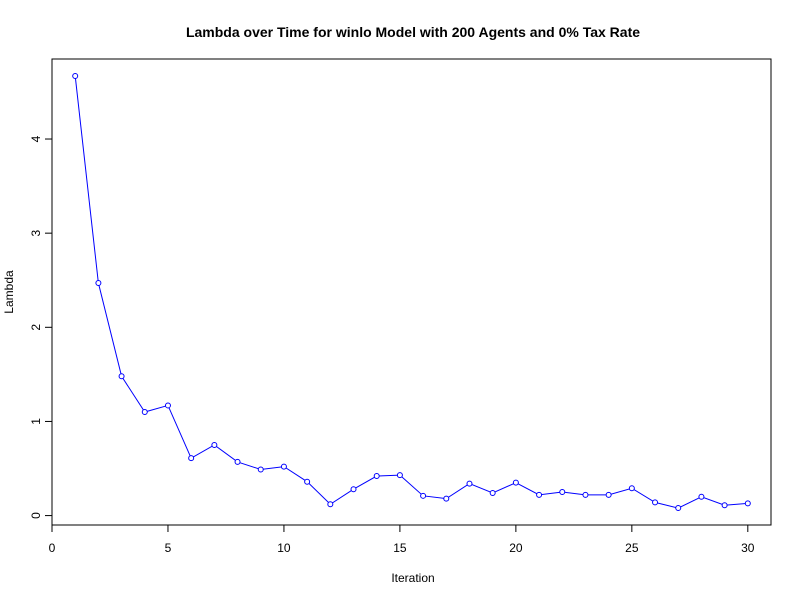 This screenshot has width=800, height=600. I want to click on x-tick-label: 20, so click(516, 548).